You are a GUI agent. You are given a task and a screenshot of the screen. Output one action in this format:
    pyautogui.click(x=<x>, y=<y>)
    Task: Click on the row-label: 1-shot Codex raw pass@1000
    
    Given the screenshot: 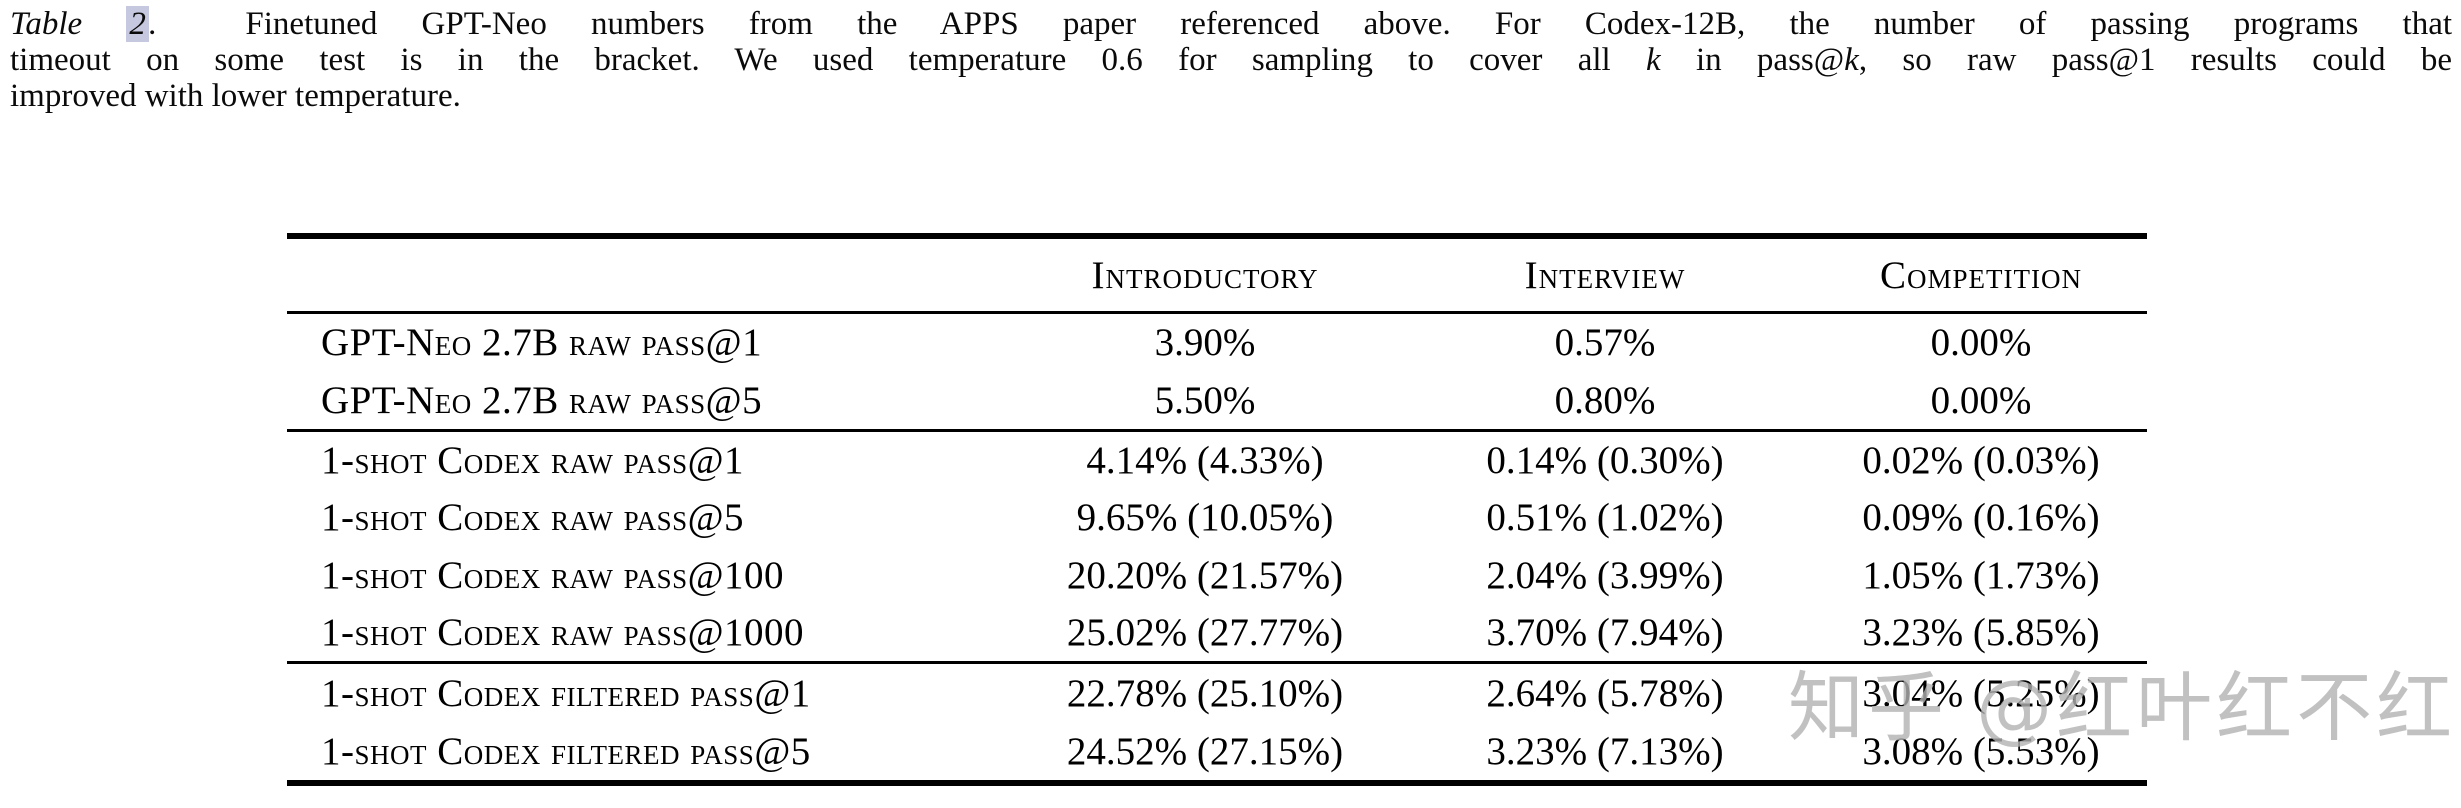 What is the action you would take?
    pyautogui.click(x=563, y=633)
    